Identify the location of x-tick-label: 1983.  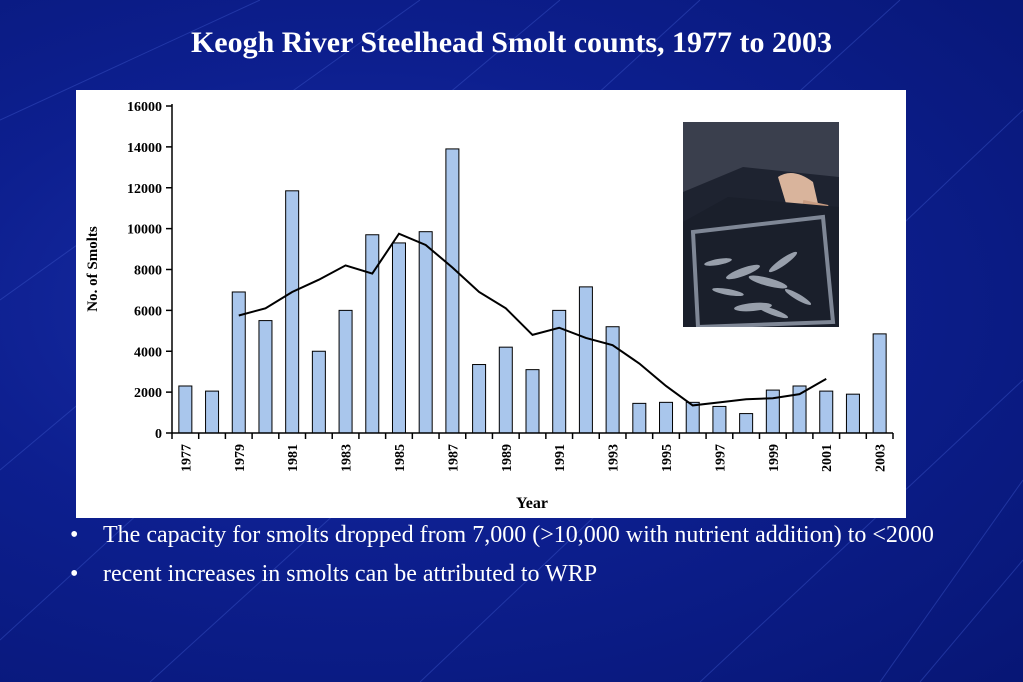
(347, 458).